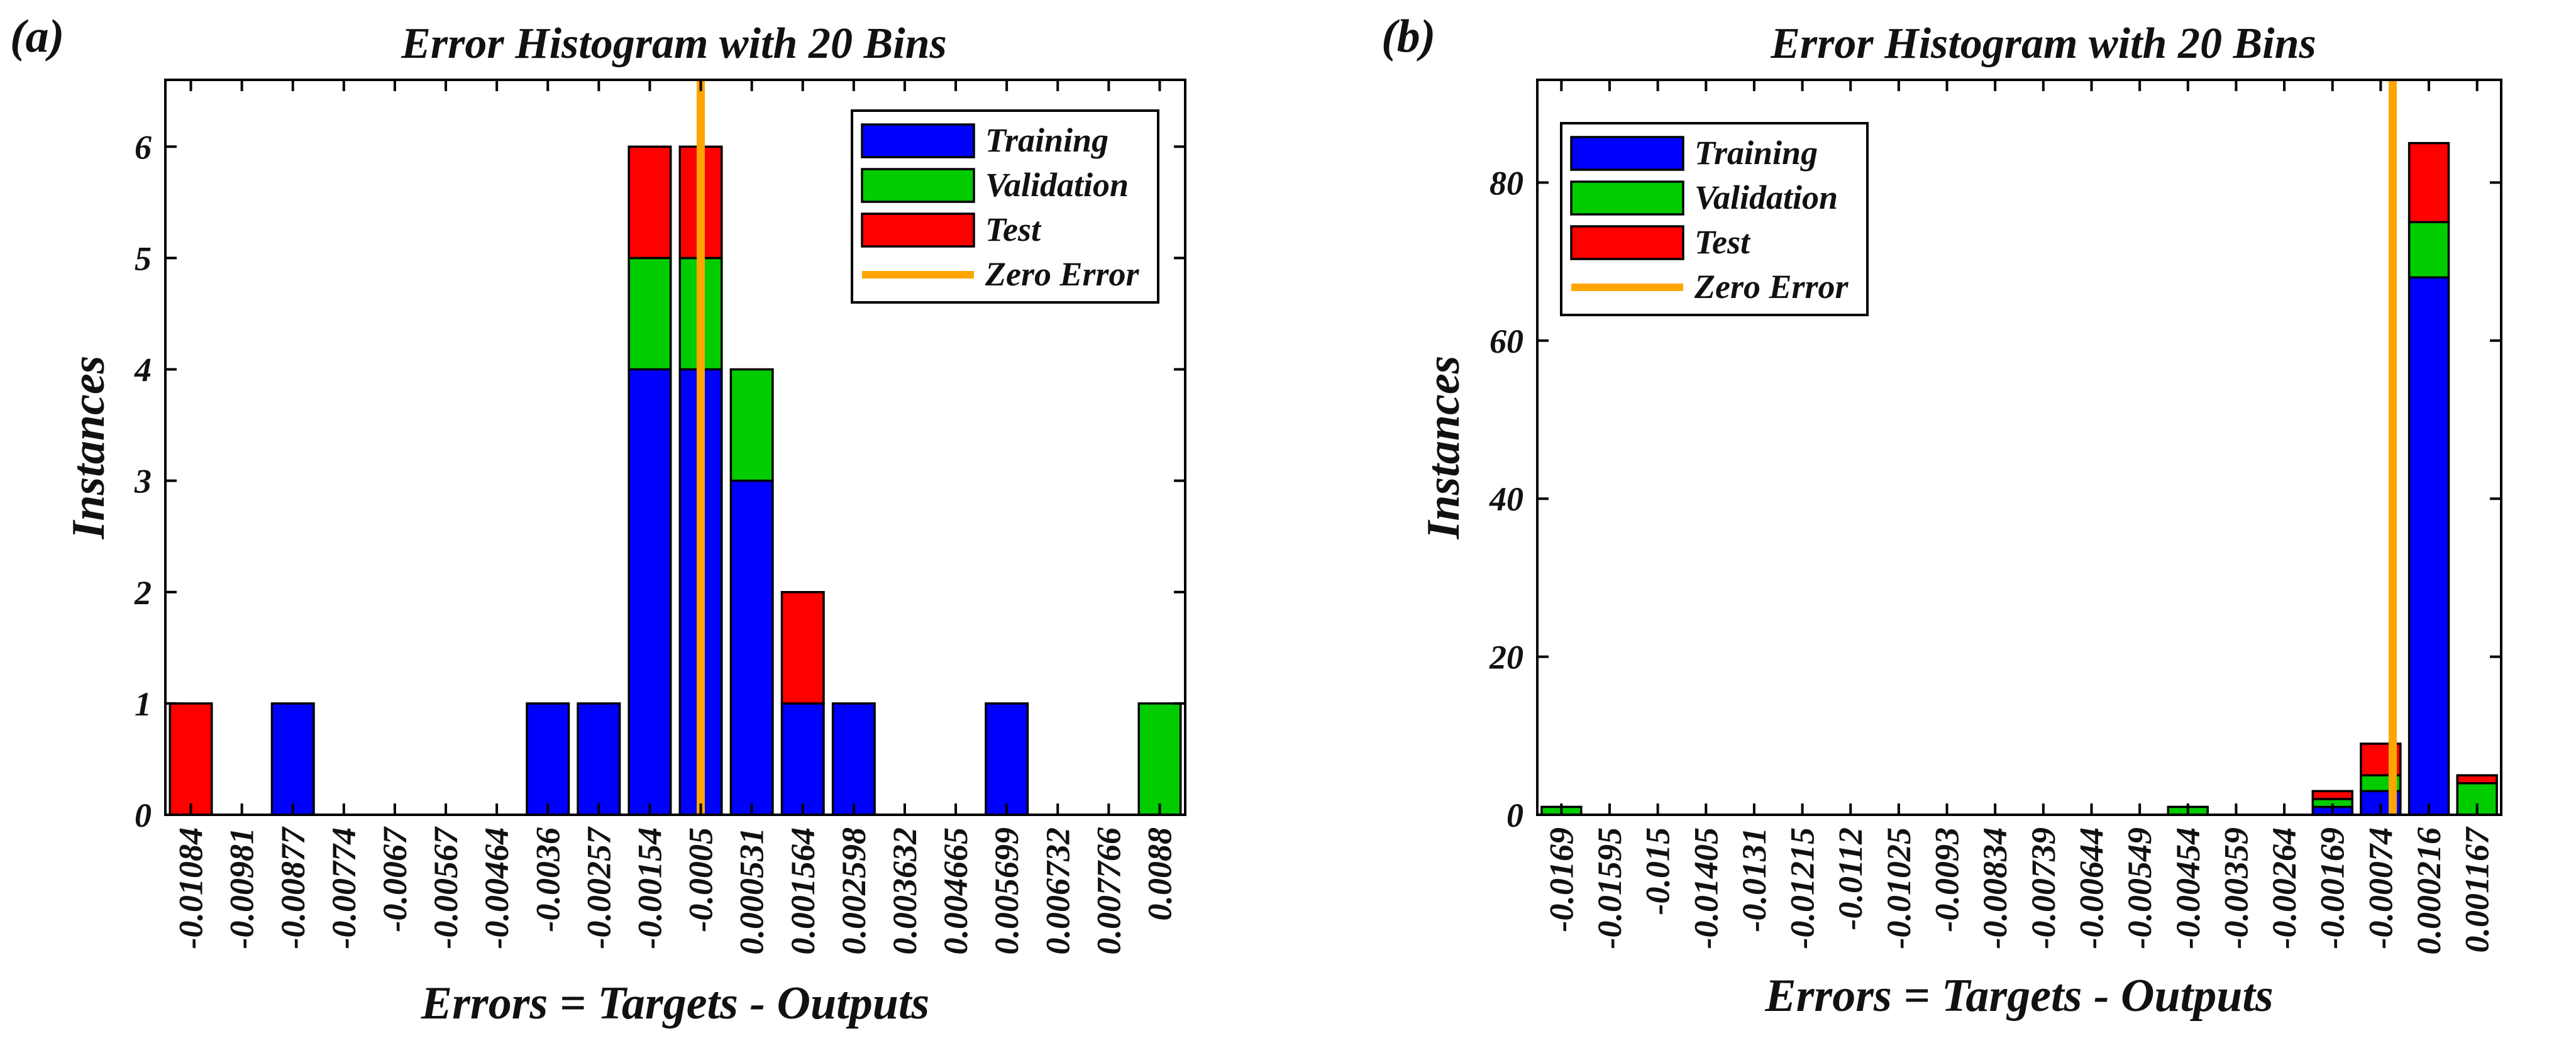  Describe the element at coordinates (37, 36) in the screenshot. I see `panel-label: (a)` at that location.